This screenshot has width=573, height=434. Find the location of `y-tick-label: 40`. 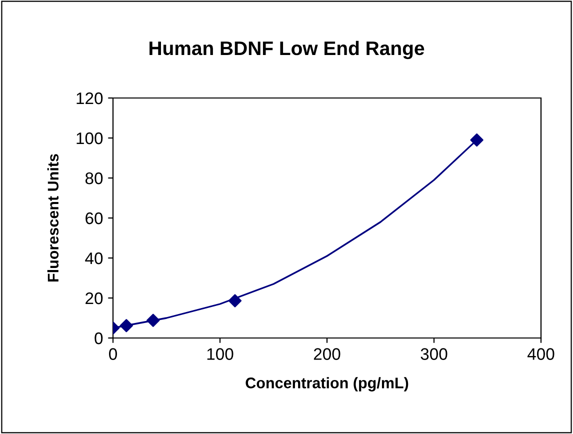

y-tick-label: 40 is located at coordinates (94, 258).